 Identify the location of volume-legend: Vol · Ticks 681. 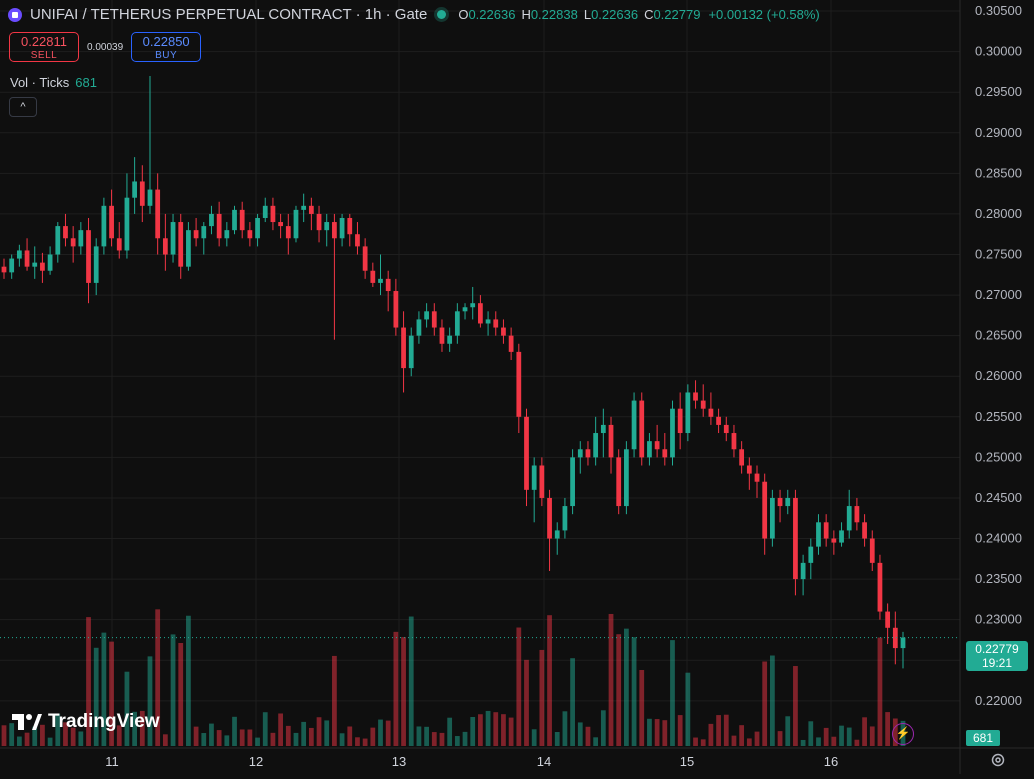
(53, 82).